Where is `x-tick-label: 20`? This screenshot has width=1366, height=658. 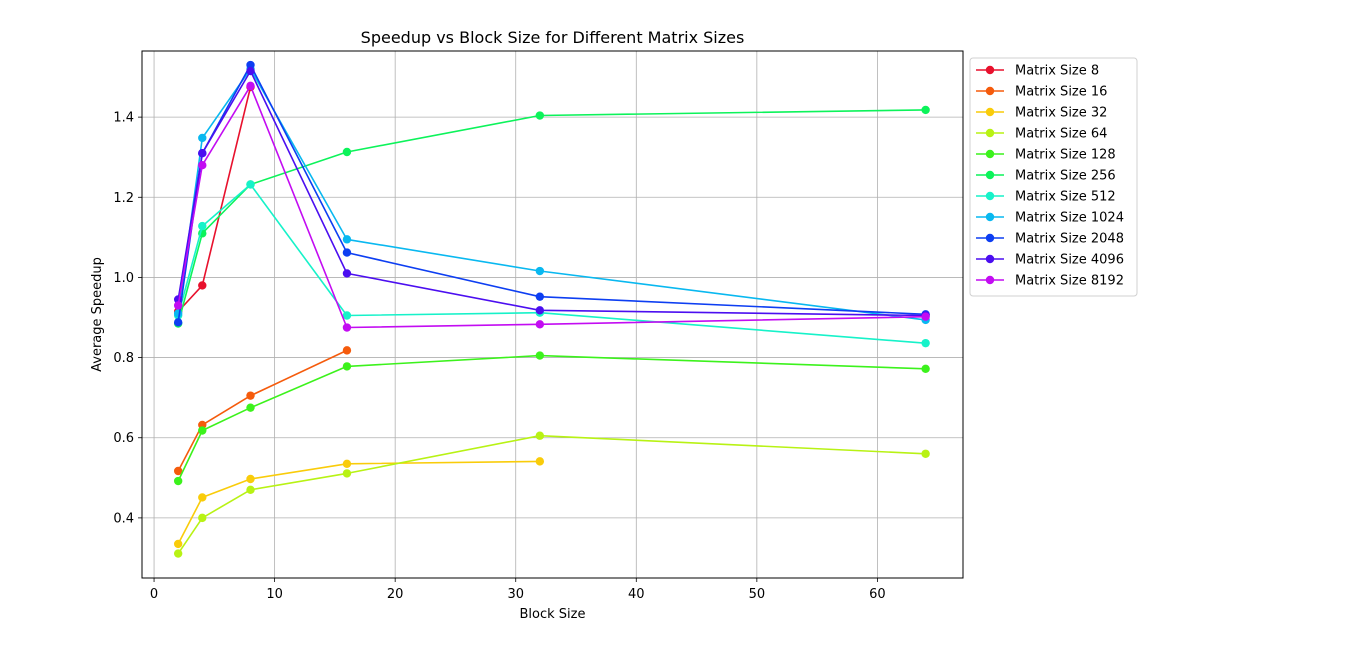 x-tick-label: 20 is located at coordinates (395, 594).